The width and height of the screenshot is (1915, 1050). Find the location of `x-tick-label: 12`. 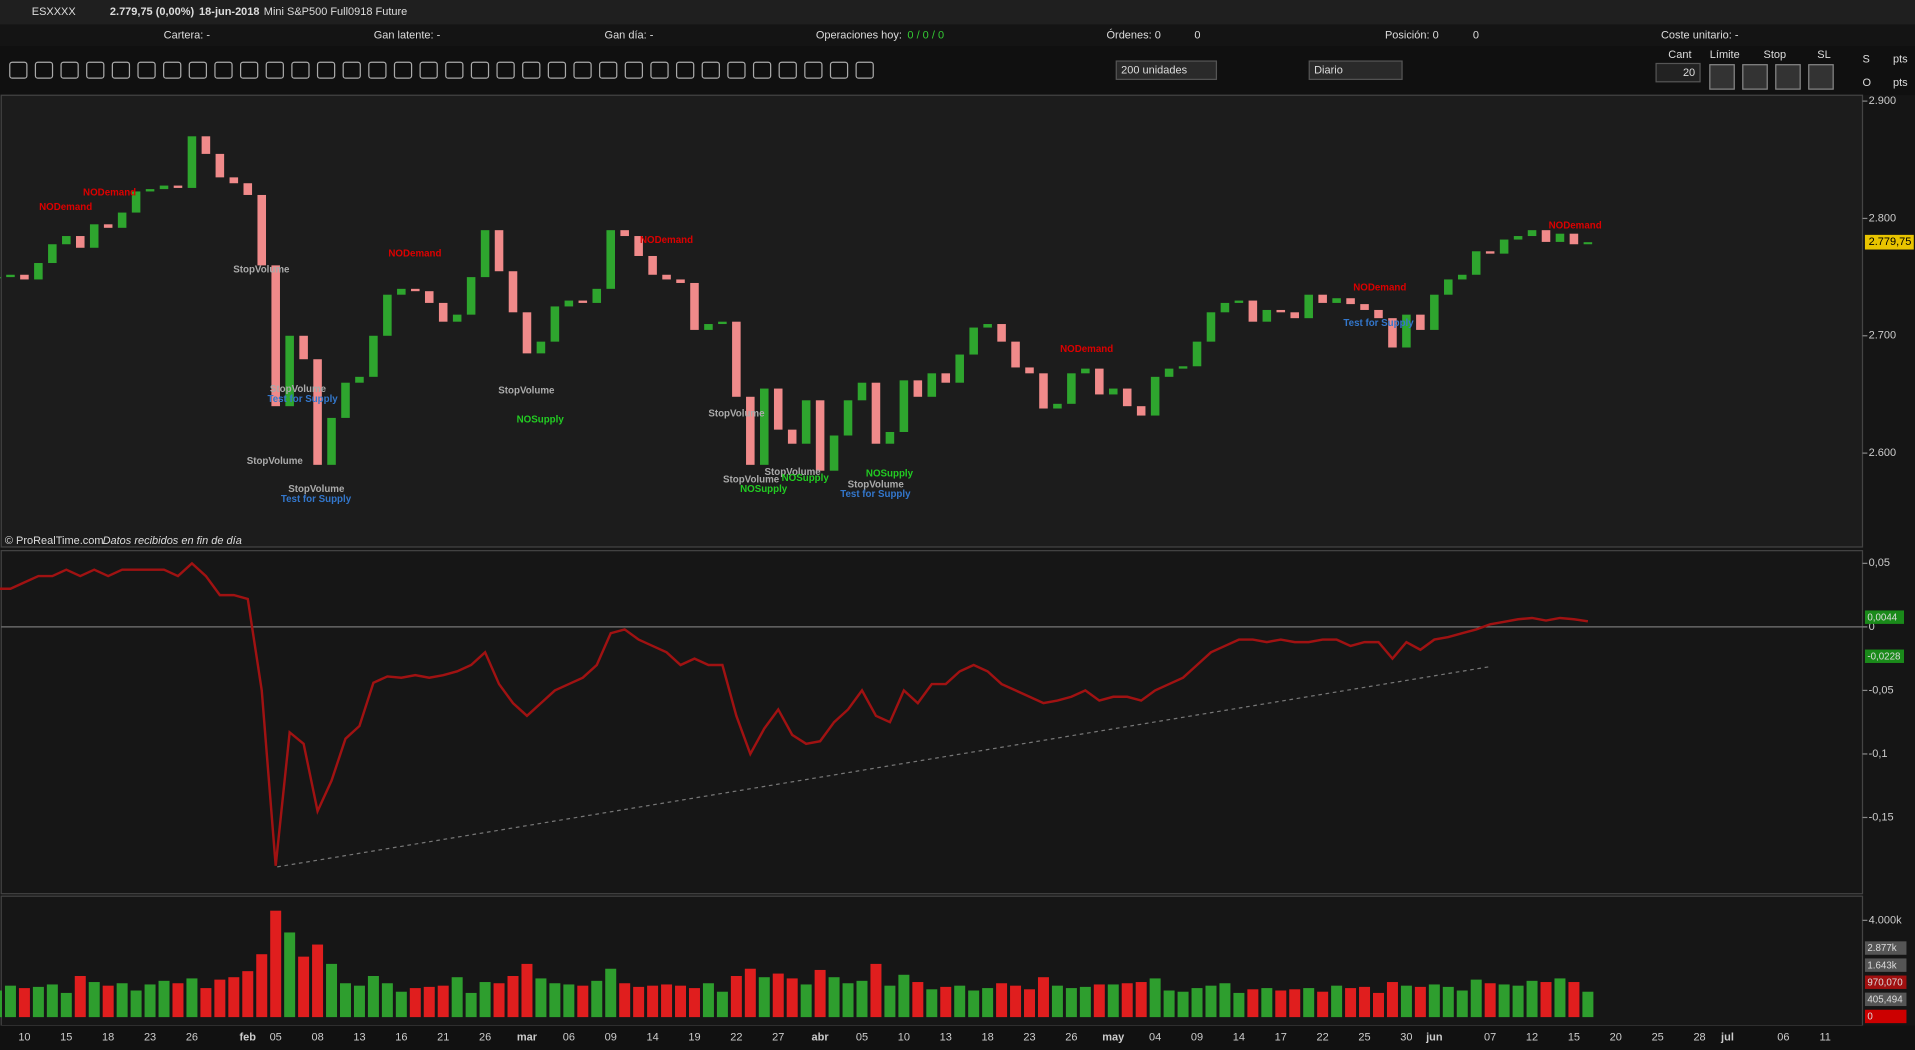

x-tick-label: 12 is located at coordinates (1532, 1038).